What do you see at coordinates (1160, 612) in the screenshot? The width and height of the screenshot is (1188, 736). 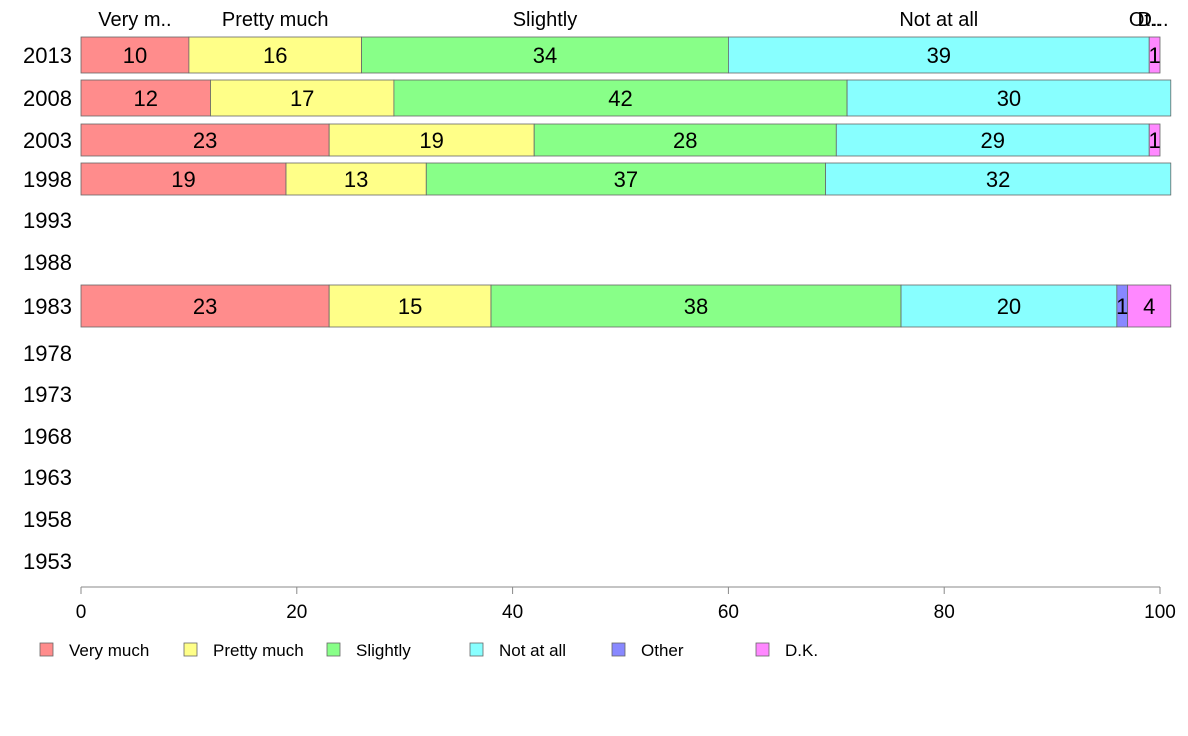 I see `x-tick-label-100: 100` at bounding box center [1160, 612].